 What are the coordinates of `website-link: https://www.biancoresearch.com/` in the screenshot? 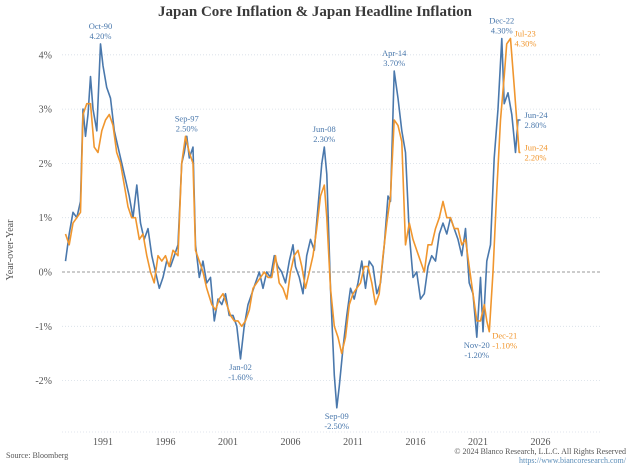 It's located at (572, 460).